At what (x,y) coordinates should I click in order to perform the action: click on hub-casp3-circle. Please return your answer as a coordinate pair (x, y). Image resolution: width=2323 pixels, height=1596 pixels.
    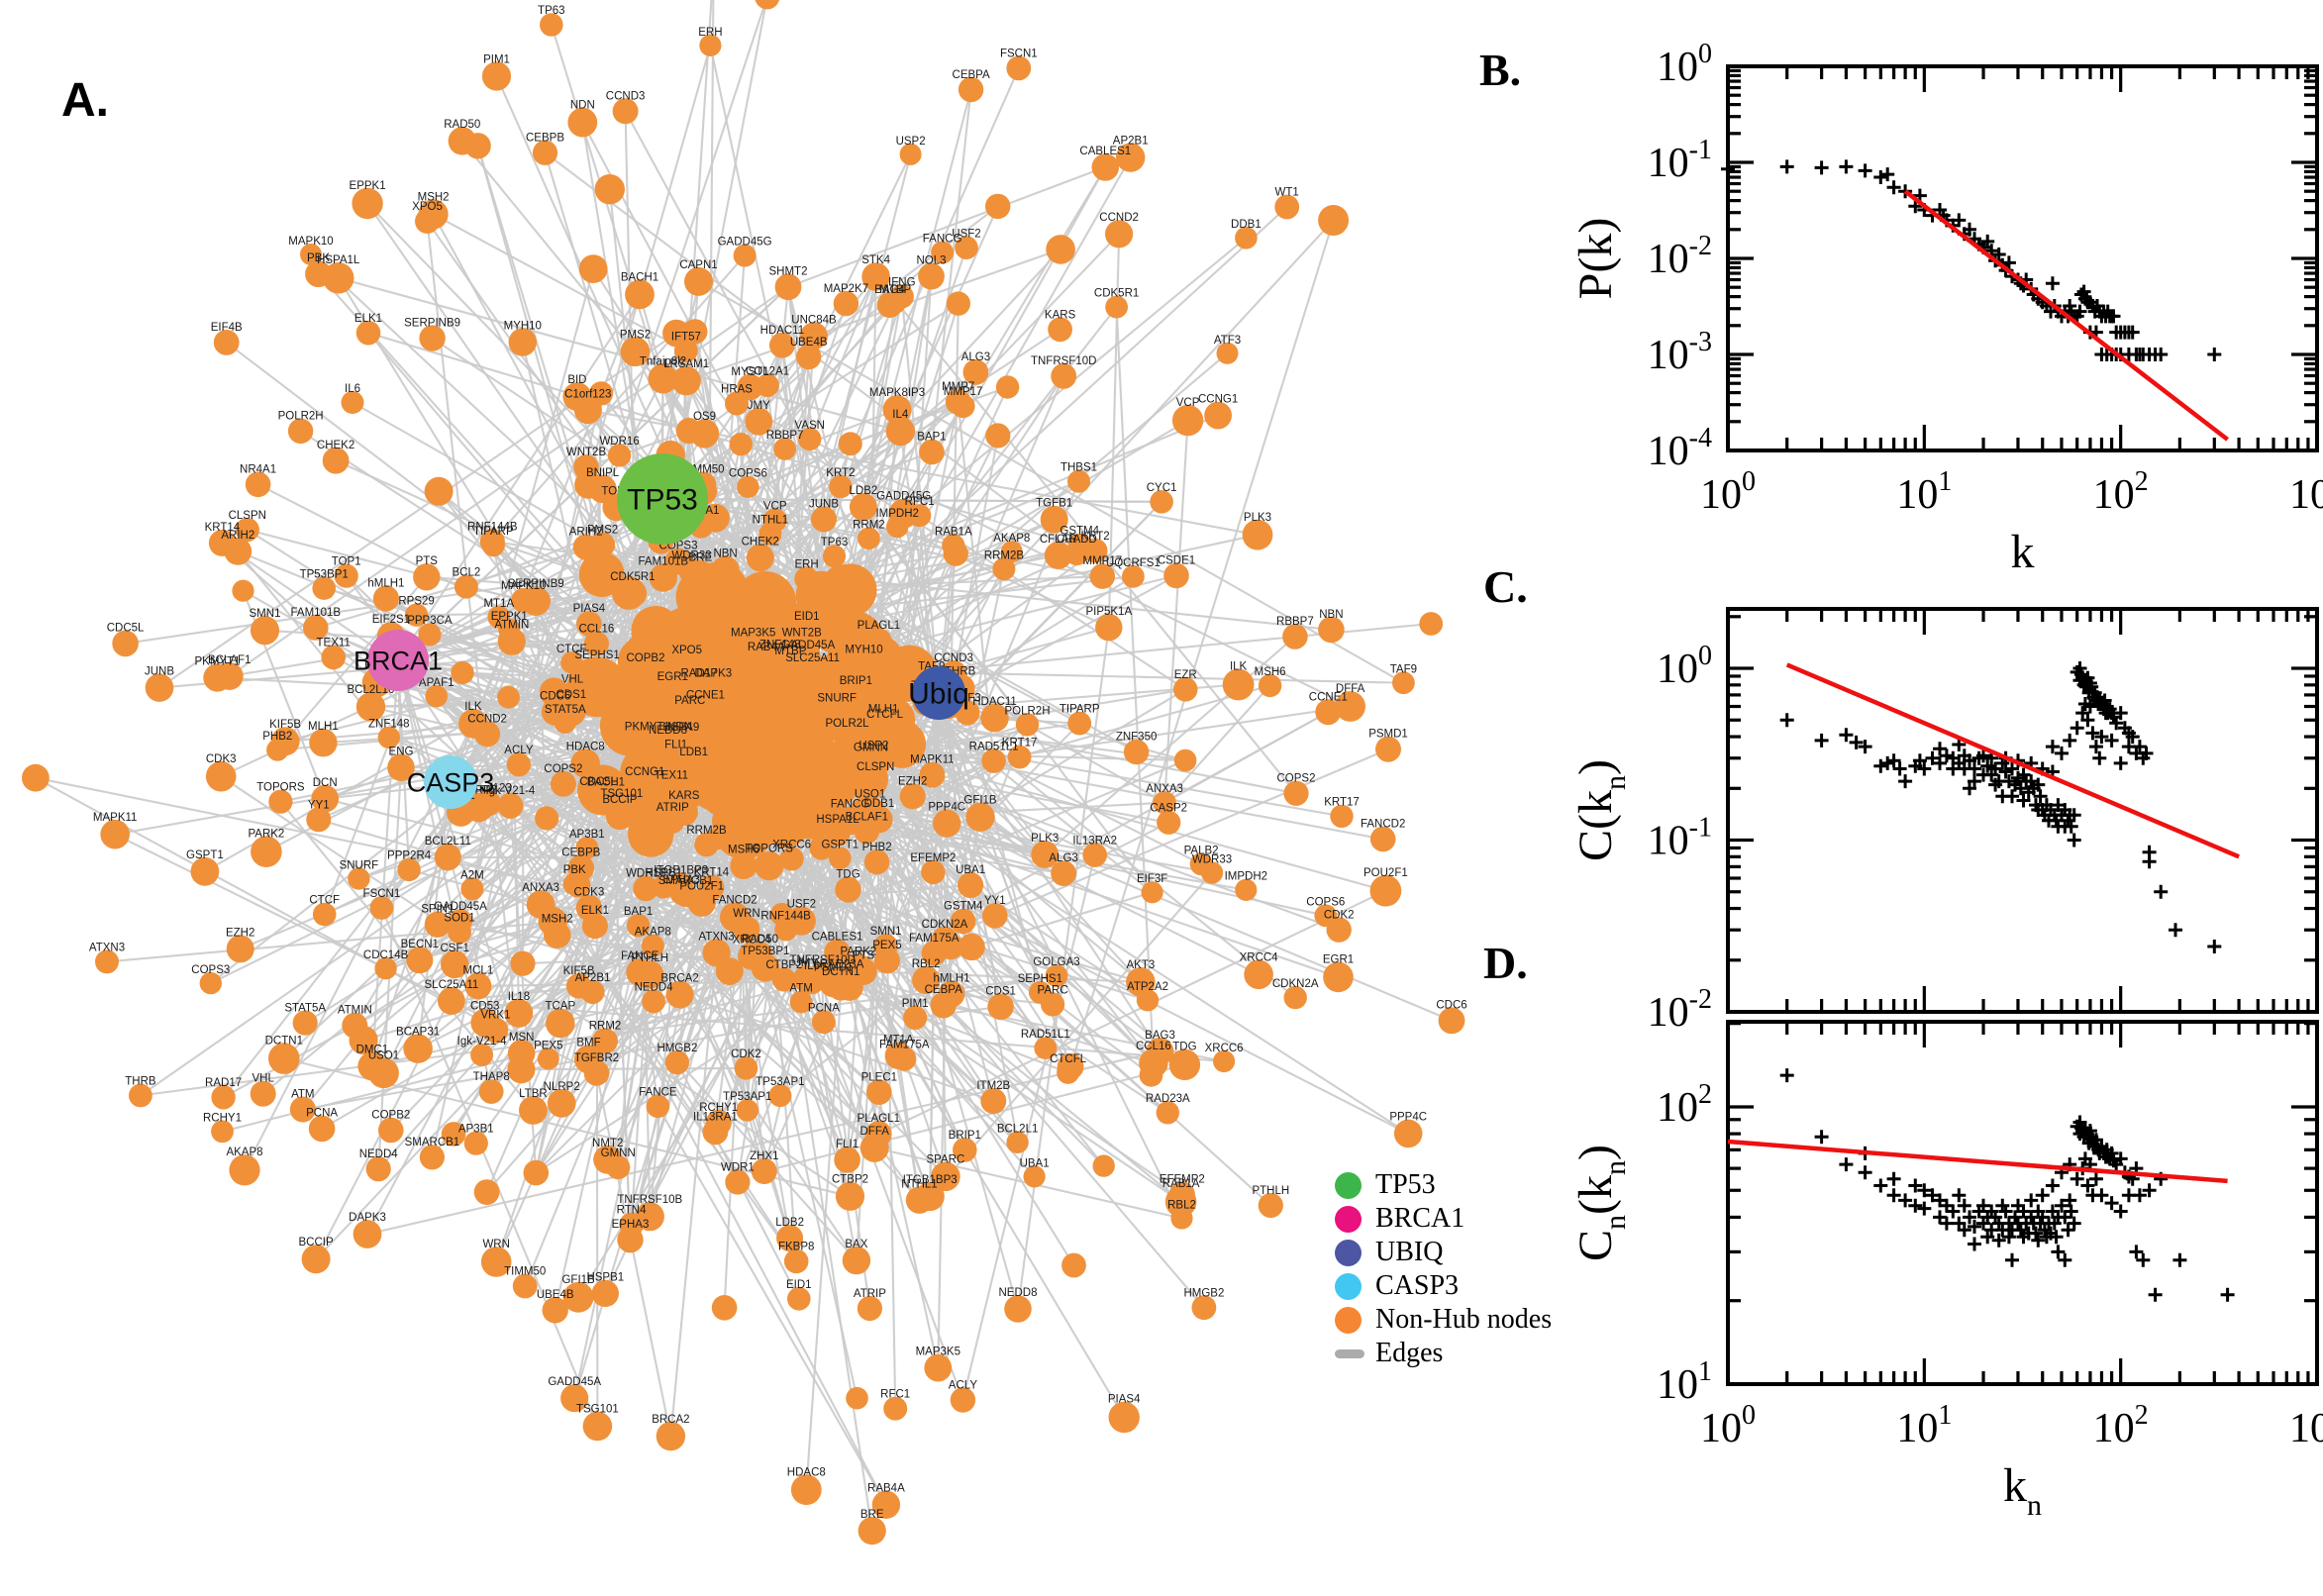
    Looking at the image, I should click on (450, 782).